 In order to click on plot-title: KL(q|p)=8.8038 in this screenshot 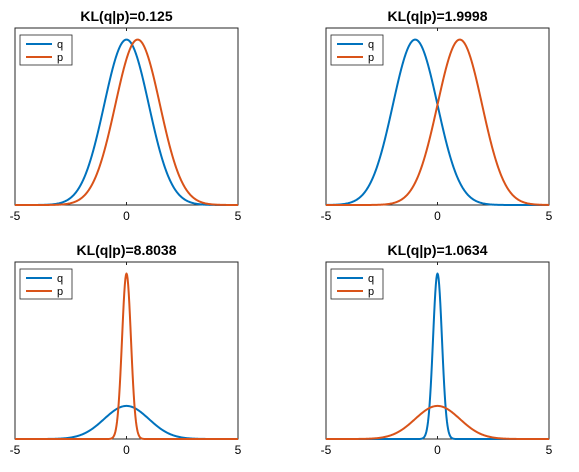, I will do `click(126, 250)`.